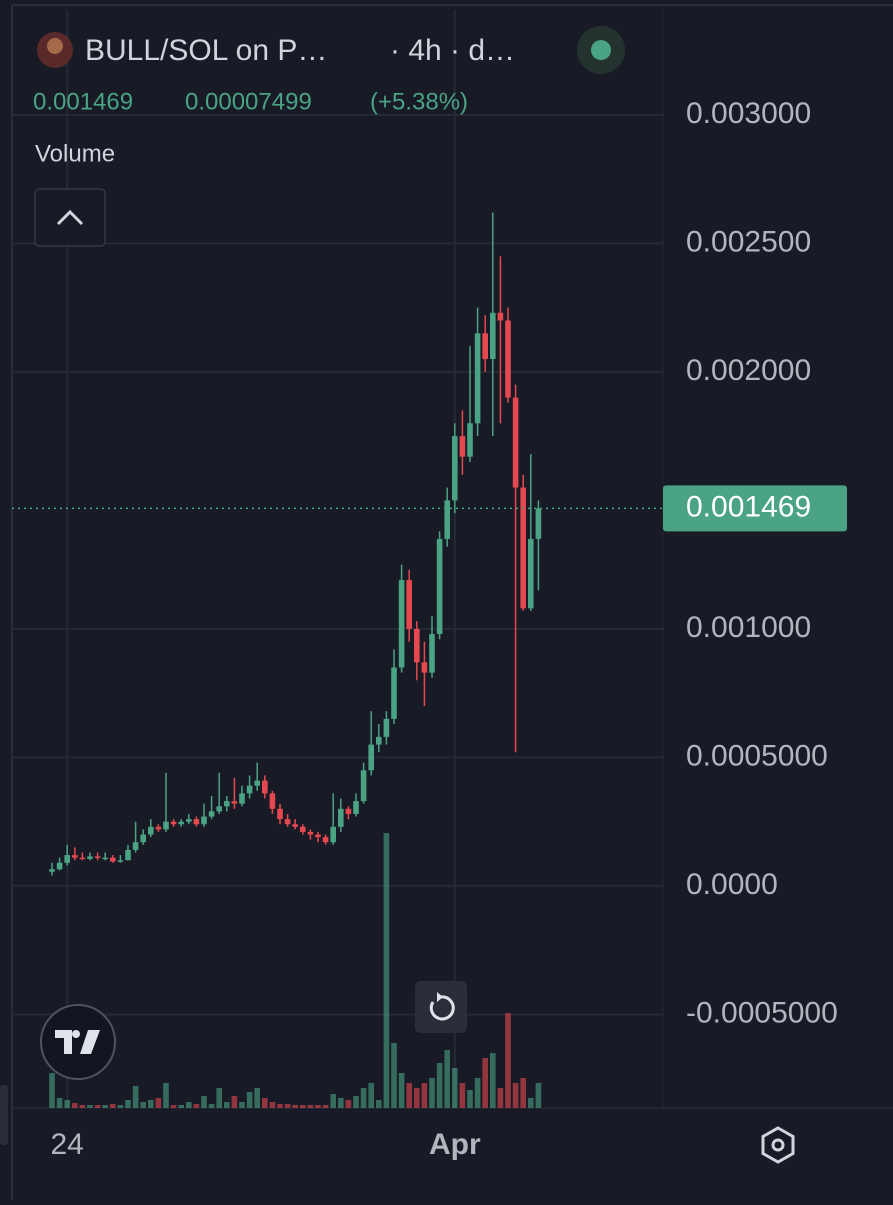  I want to click on tv-logo, so click(77, 1042).